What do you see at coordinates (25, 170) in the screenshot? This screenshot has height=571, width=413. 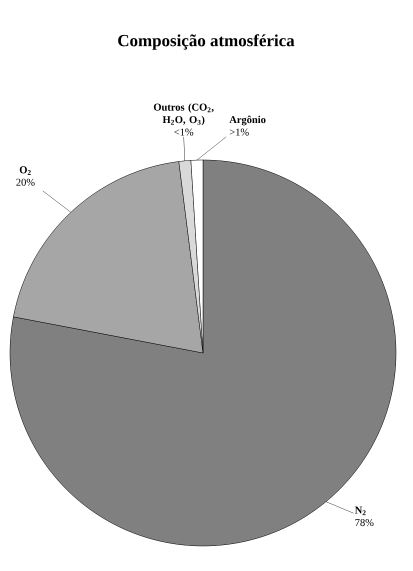 I see `slice-label: O$_{2}$` at bounding box center [25, 170].